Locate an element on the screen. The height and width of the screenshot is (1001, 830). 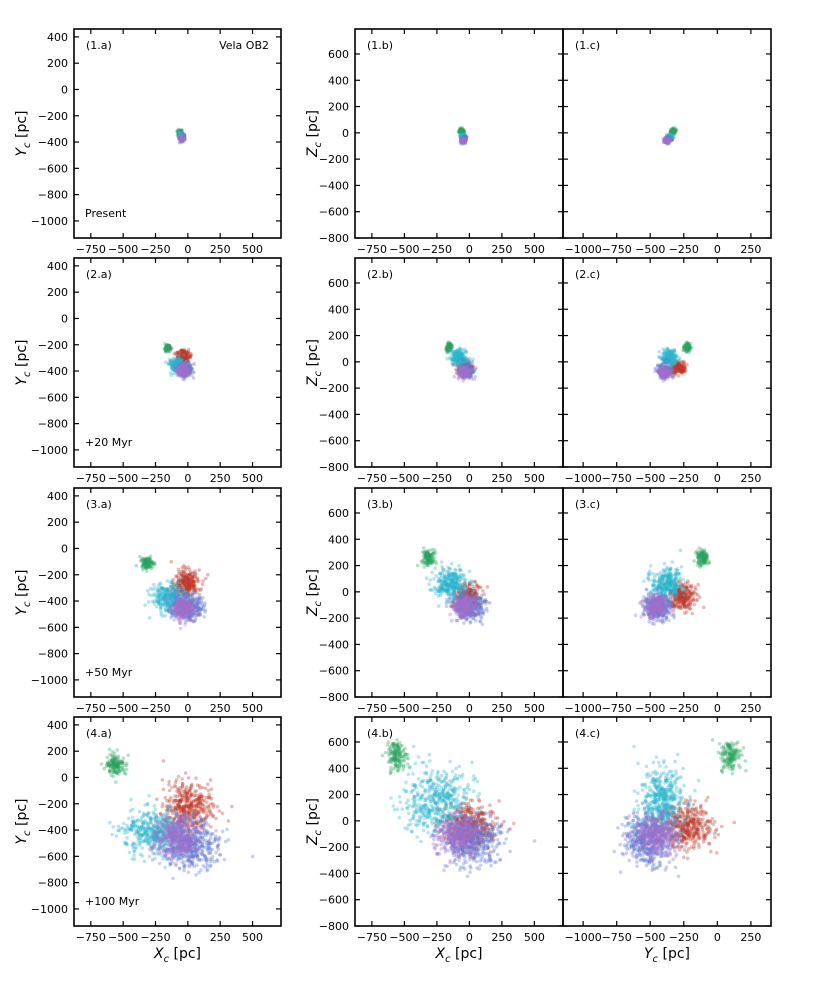
y-tick-label: −600 is located at coordinates (53, 627).